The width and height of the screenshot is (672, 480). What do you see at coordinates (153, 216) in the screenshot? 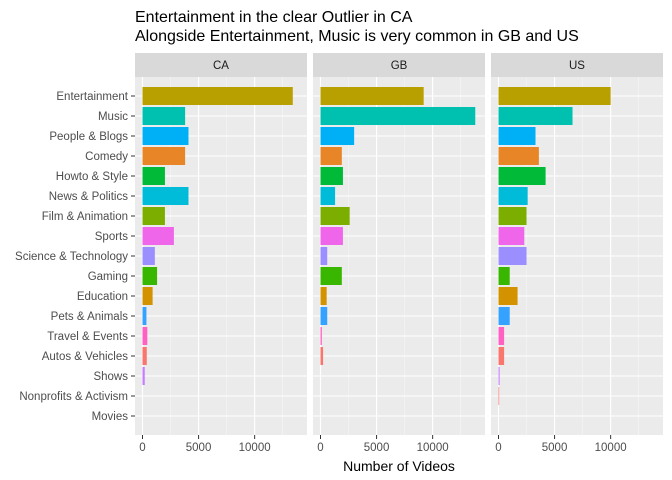
I see `bar-ca-film-animation` at bounding box center [153, 216].